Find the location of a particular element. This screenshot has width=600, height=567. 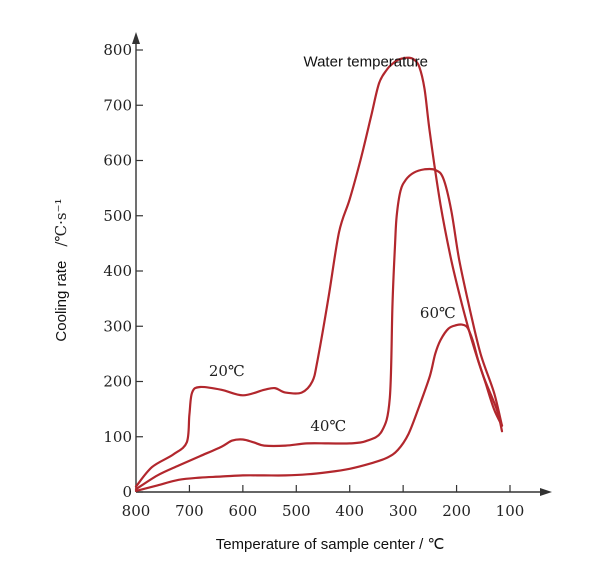

y-tick-label: 0 is located at coordinates (127, 492).